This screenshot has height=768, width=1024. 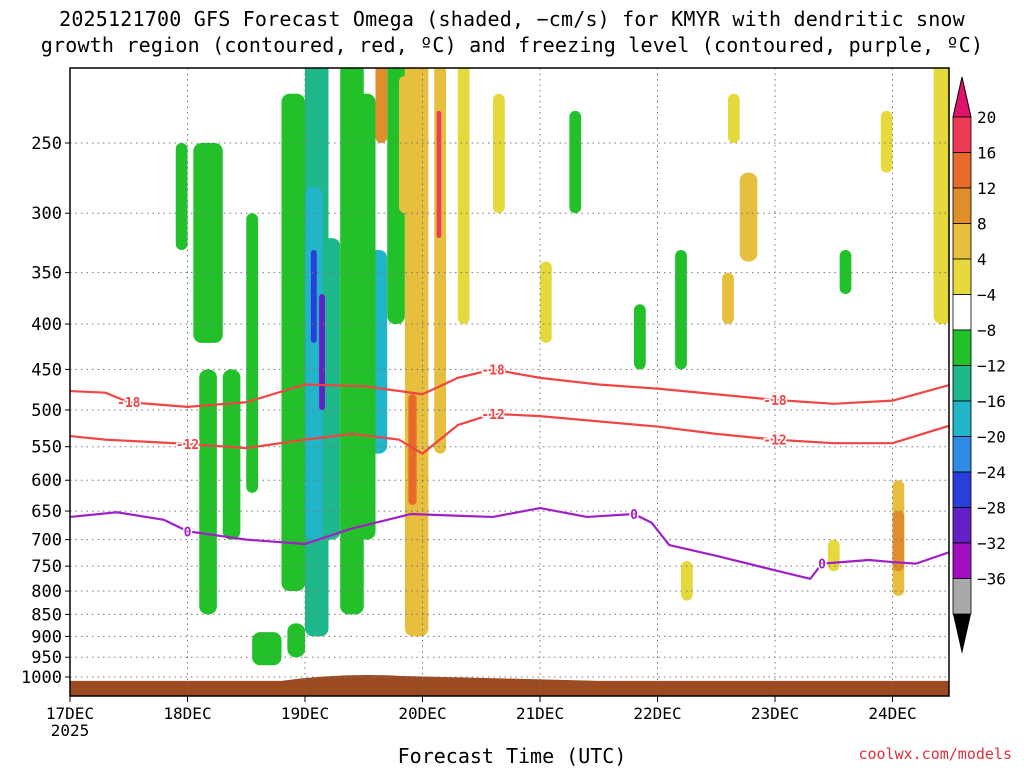 What do you see at coordinates (129, 403) in the screenshot?
I see `contour-label-0-0: -18` at bounding box center [129, 403].